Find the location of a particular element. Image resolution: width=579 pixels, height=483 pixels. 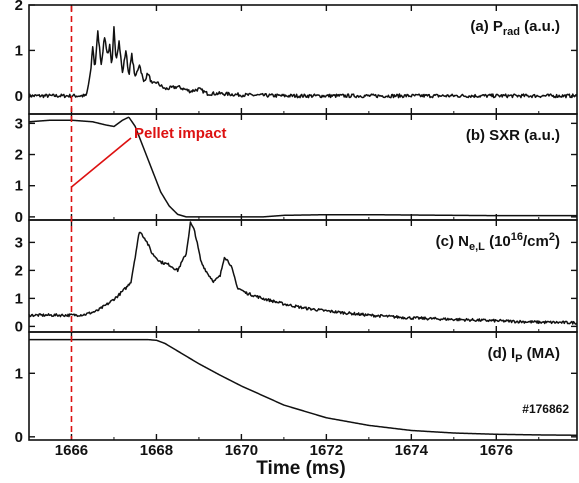

panel-label: (a) Prad (a.u.) is located at coordinates (515, 28).